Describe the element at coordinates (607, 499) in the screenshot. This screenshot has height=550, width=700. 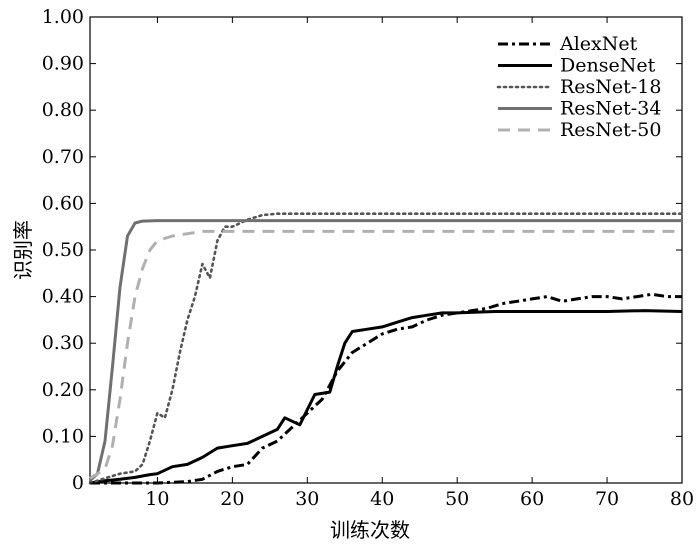
I see `x-tick-label: 70` at that location.